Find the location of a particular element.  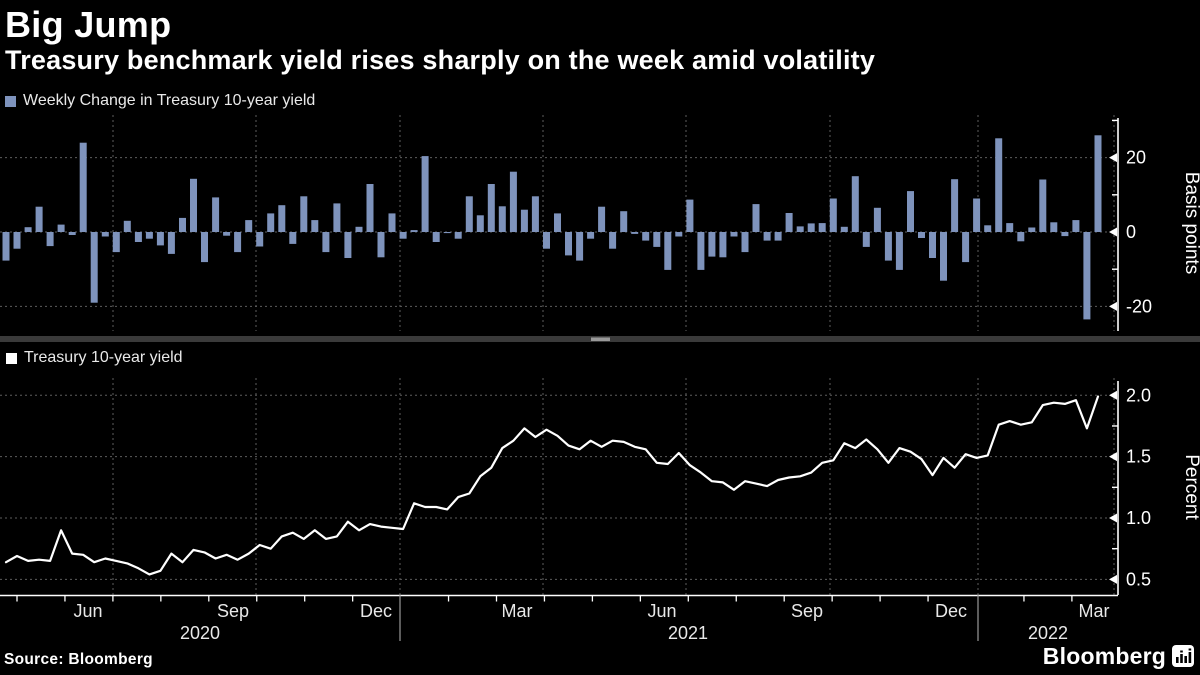

x-tick-year: 2021 is located at coordinates (688, 633).